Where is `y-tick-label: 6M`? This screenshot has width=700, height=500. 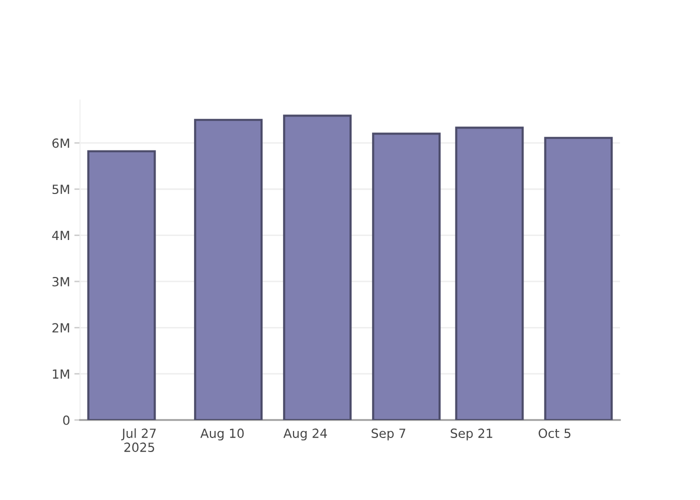 y-tick-label: 6M is located at coordinates (61, 143).